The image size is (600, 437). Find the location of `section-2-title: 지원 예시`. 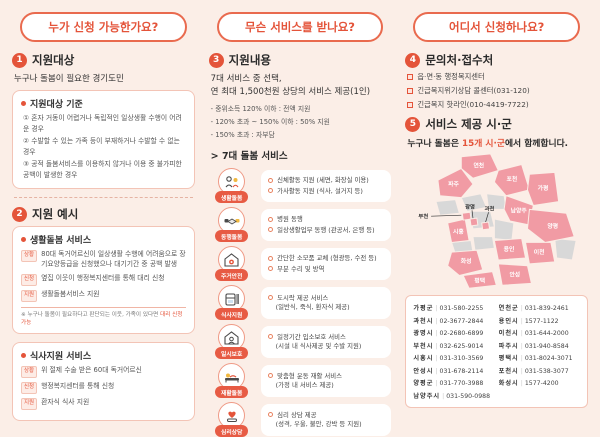

section-2-title: 지원 예시 is located at coordinates (55, 214).